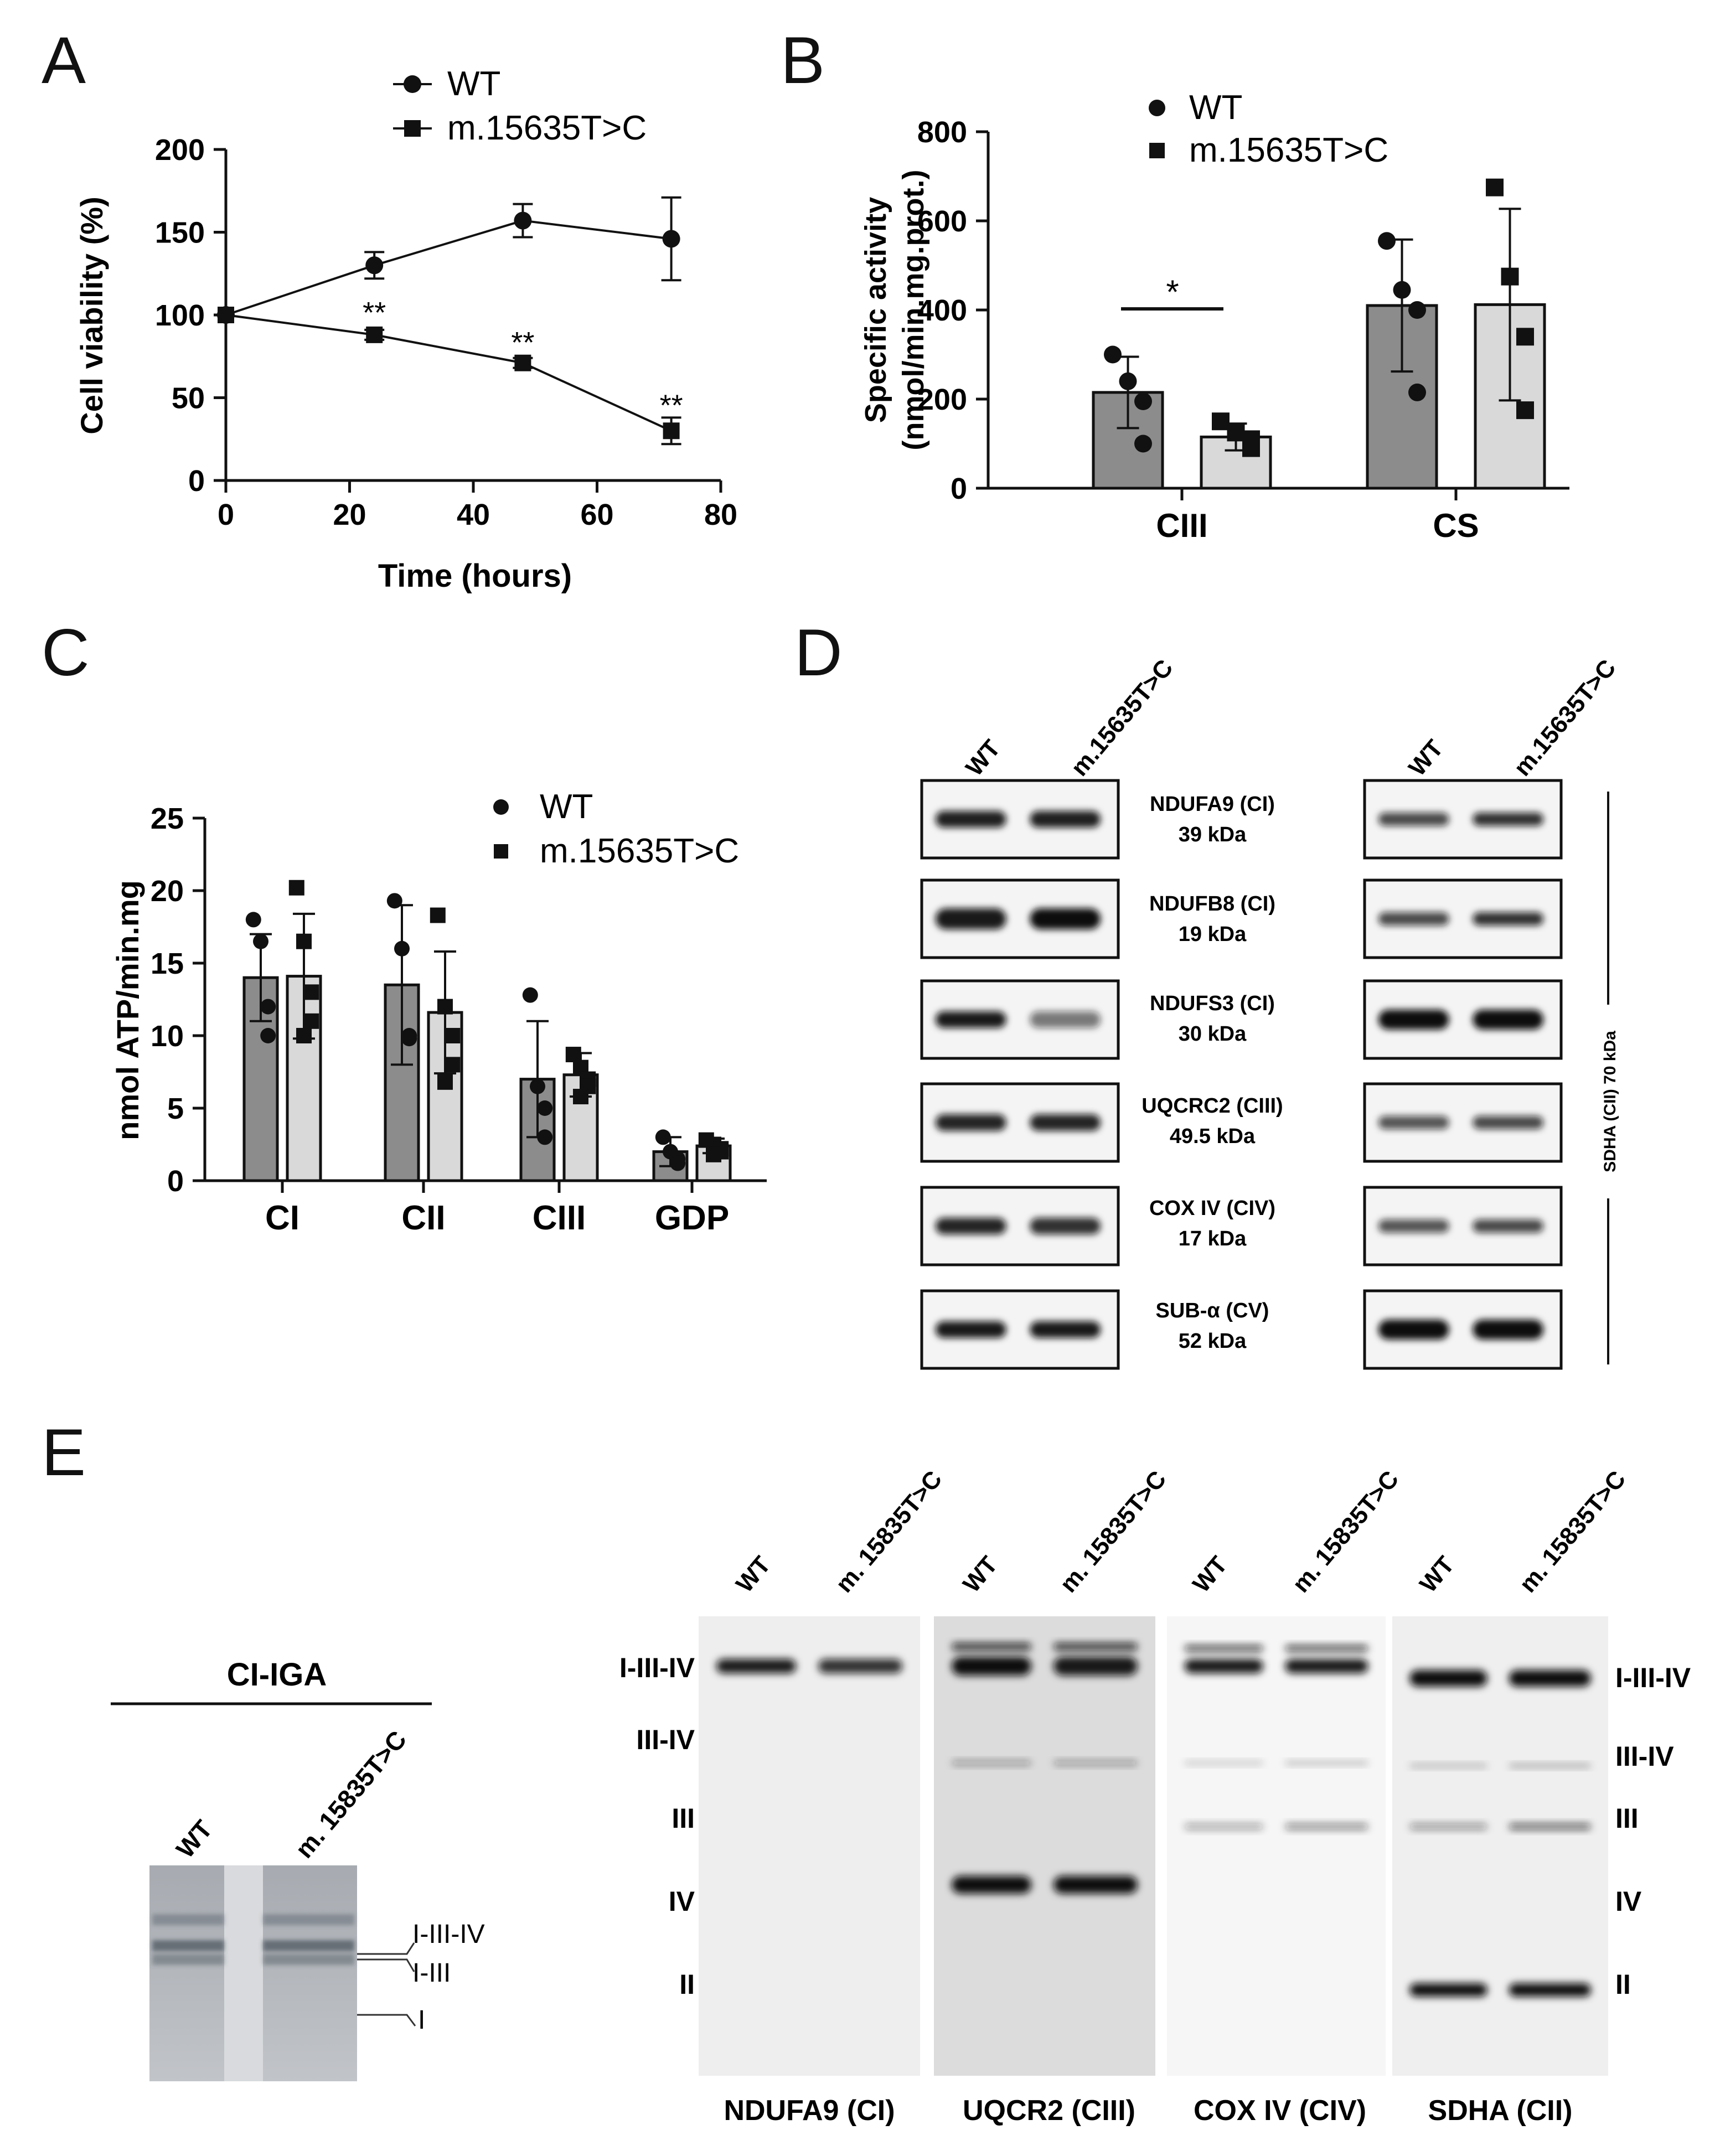  I want to click on chart-a-legend-wt: WT, so click(473, 84).